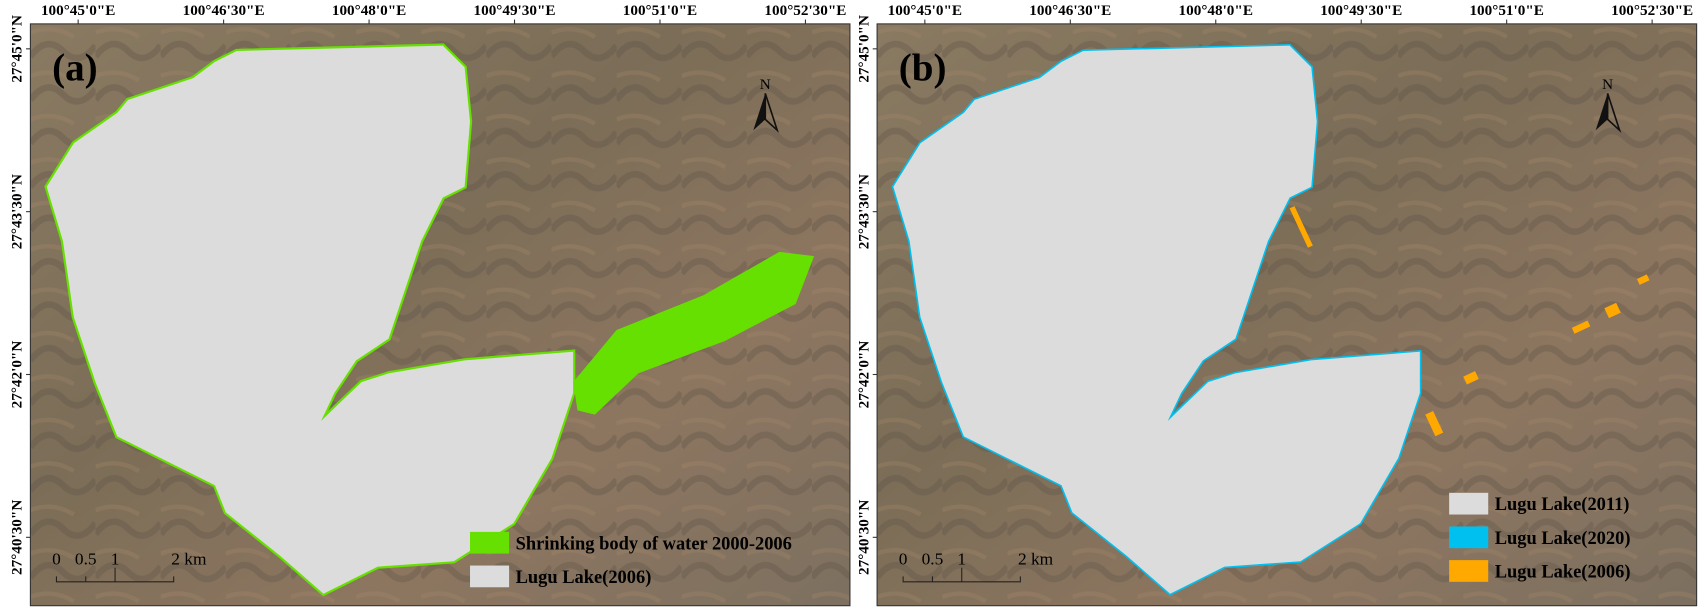 Image resolution: width=1702 pixels, height=616 pixels. What do you see at coordinates (654, 543) in the screenshot?
I see `legend-label: Shrinking body of water 2000-2006` at bounding box center [654, 543].